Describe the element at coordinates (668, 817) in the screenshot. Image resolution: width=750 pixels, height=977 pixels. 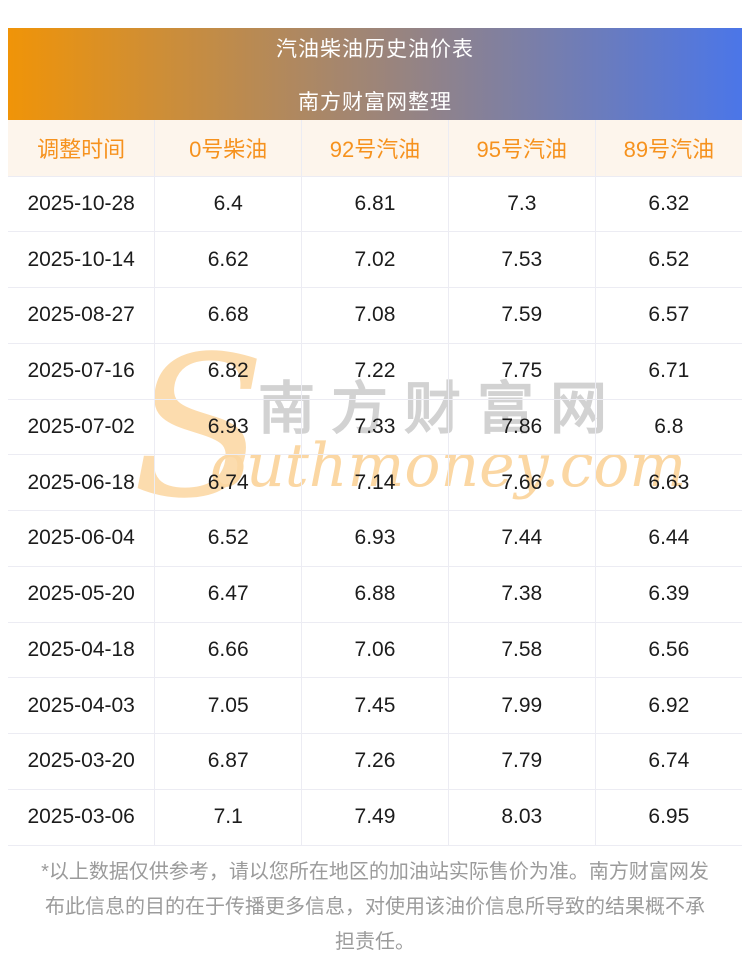
I see `price-cell: 6.95` at that location.